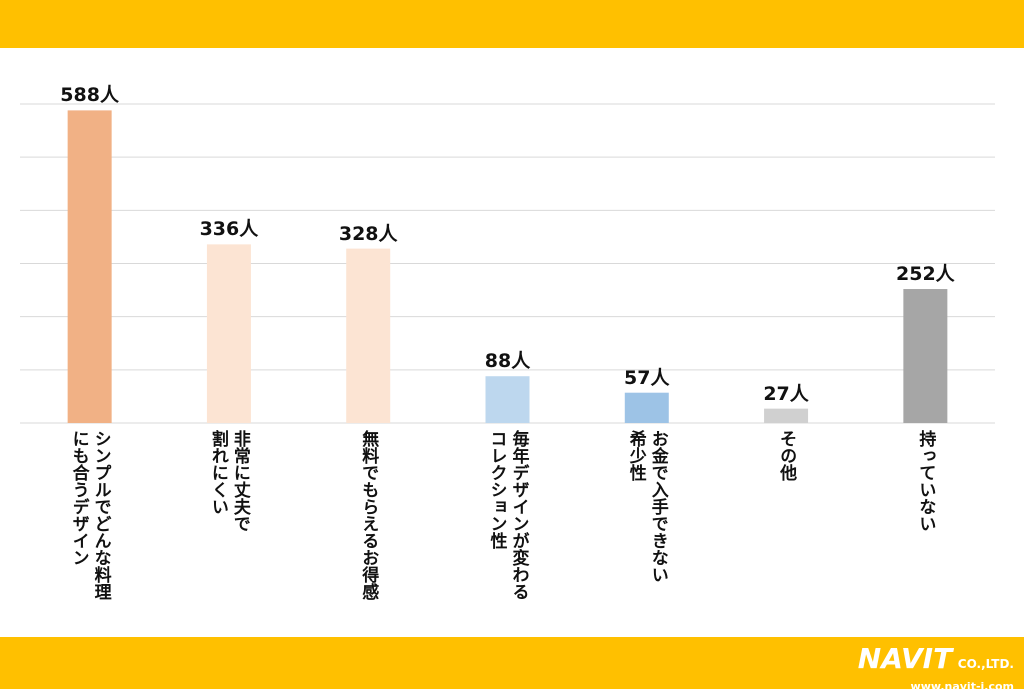  What do you see at coordinates (89, 515) in the screenshot?
I see `x-tick-label: シンプルでどんな料理 にも合うデザイン` at bounding box center [89, 515].